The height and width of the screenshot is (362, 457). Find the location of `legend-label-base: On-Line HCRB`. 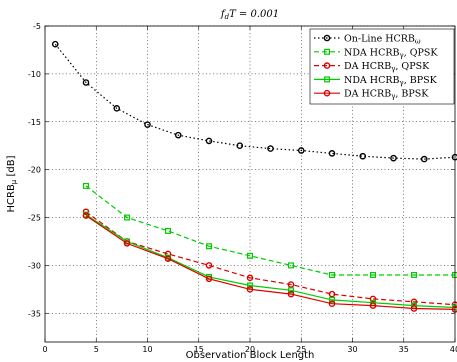

legend-label-base: On-Line HCRB is located at coordinates (379, 39).